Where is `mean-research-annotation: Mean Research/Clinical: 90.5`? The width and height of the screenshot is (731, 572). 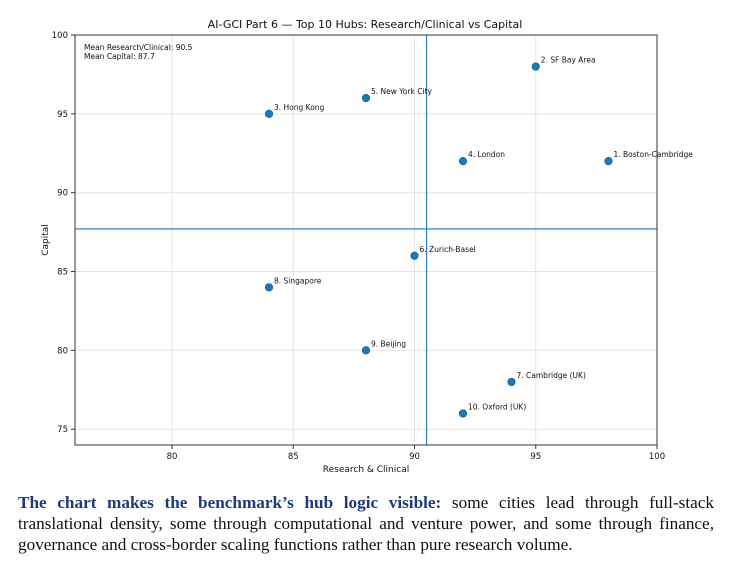 mean-research-annotation: Mean Research/Clinical: 90.5 is located at coordinates (138, 47).